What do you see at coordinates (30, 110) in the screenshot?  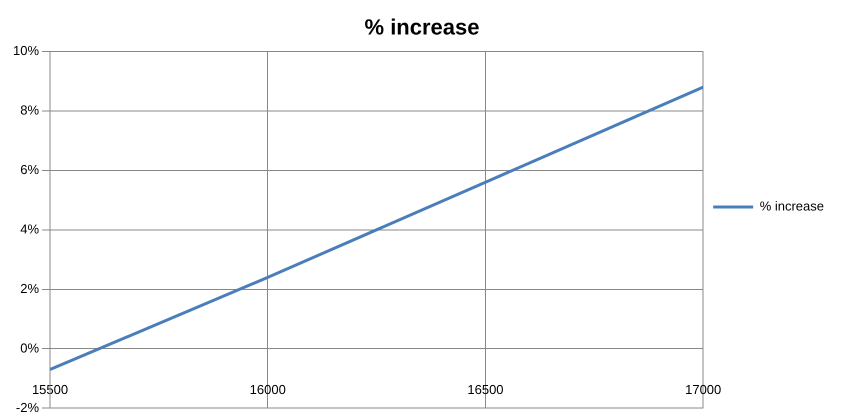 I see `y-tick-label: 8%` at bounding box center [30, 110].